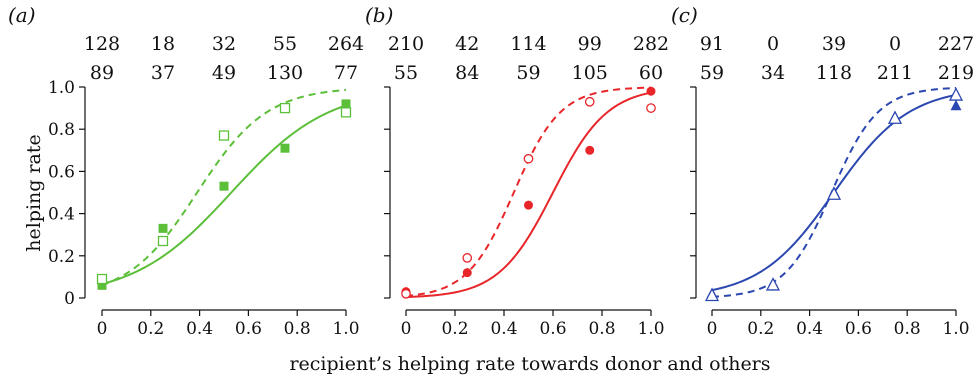 This screenshot has height=381, width=976. Describe the element at coordinates (651, 44) in the screenshot. I see `count-top: 282` at that location.